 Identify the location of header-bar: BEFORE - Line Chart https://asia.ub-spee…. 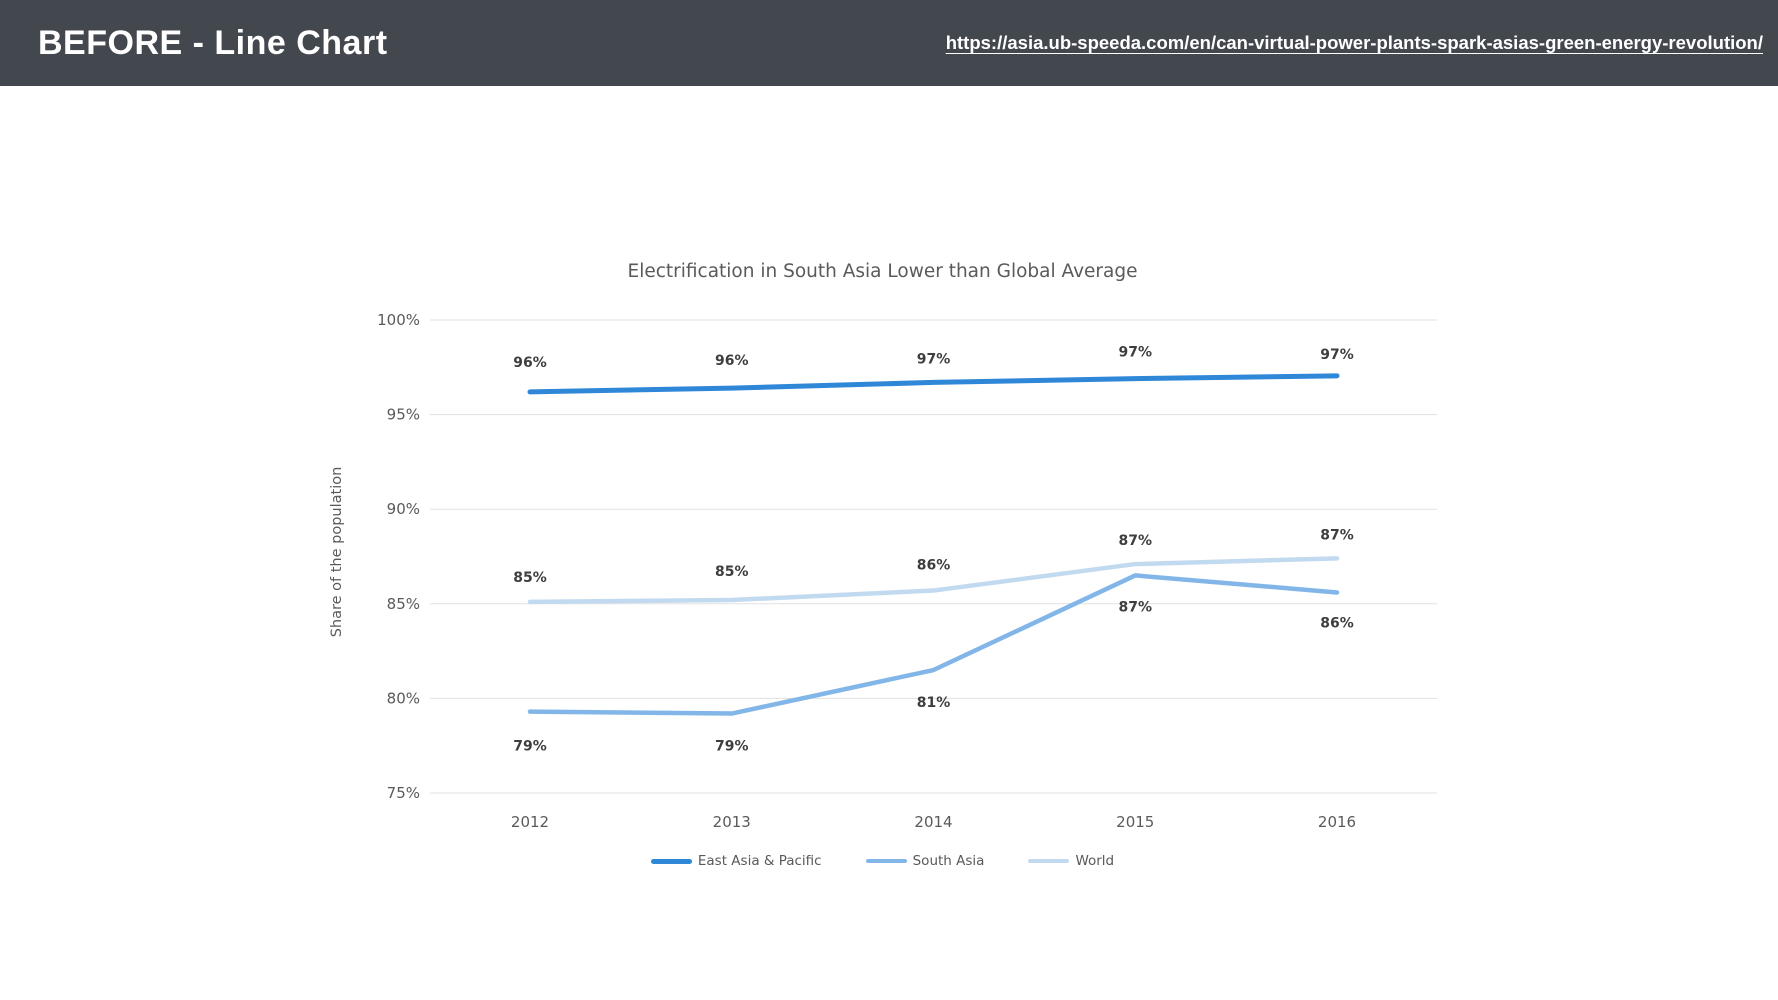
(889, 43).